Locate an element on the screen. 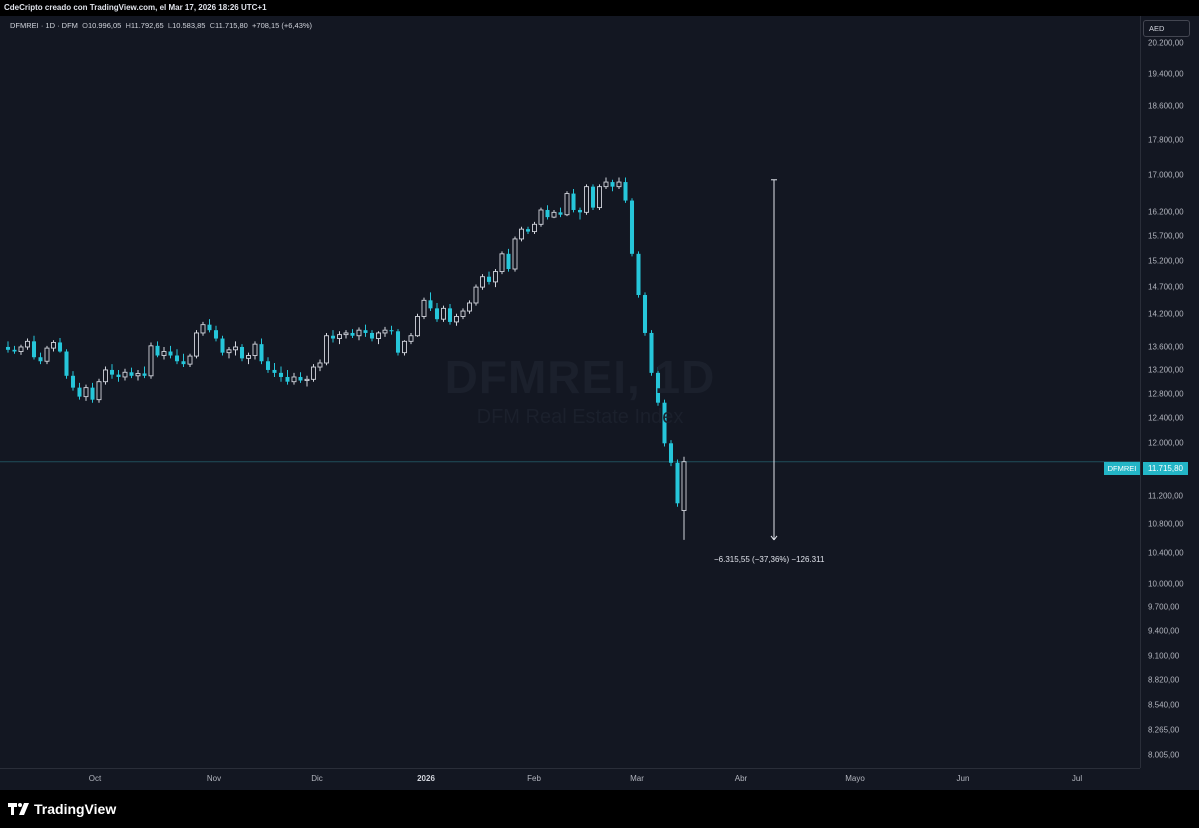 The image size is (1199, 828). price-range-measure is located at coordinates (774, 360).